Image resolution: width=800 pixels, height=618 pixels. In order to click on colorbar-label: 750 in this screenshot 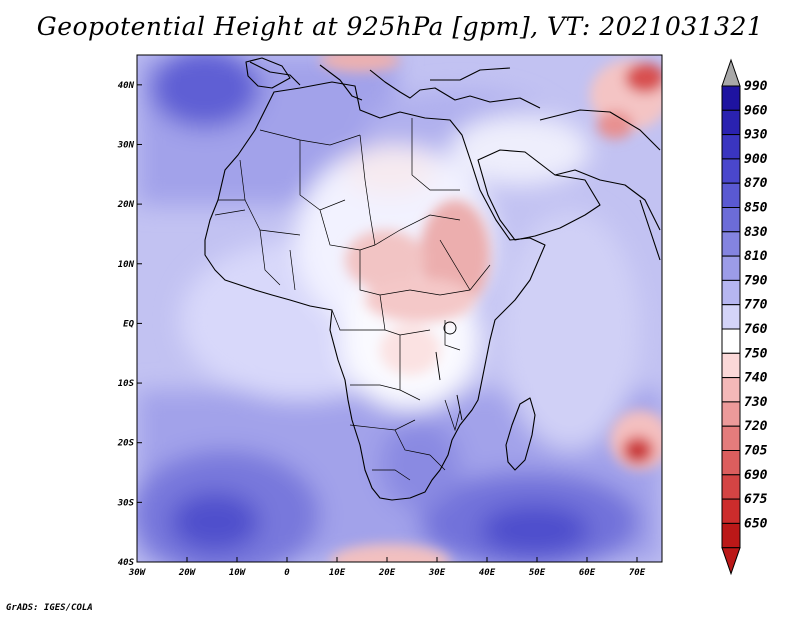, I will do `click(756, 353)`.